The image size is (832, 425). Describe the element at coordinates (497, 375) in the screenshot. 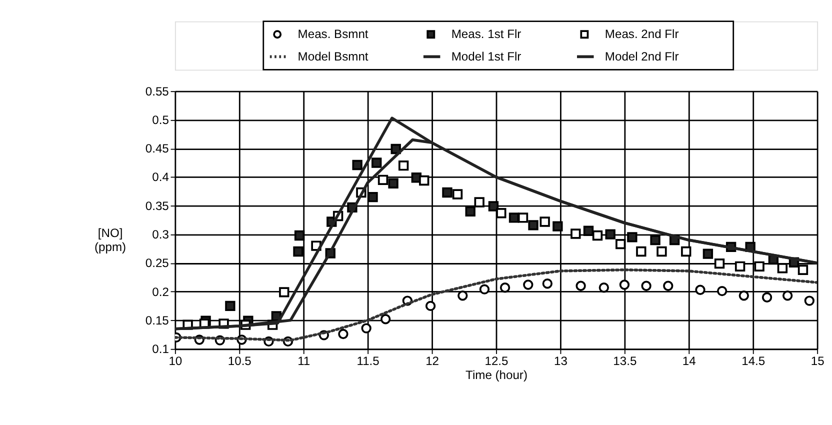

I see `x-axis-title: Time (hour)` at that location.